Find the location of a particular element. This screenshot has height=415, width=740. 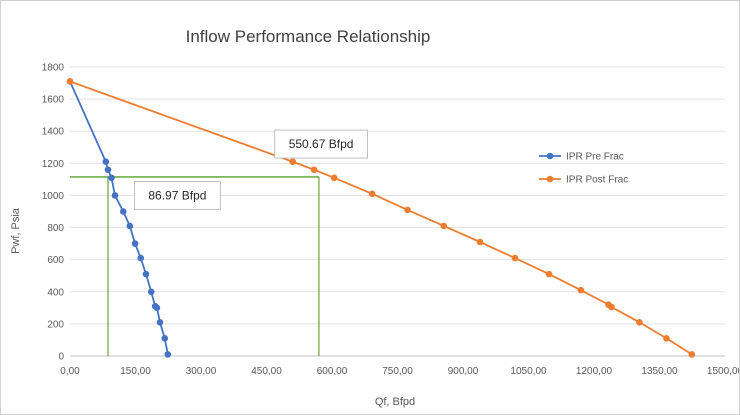

legend-label: IPR Pre Frac is located at coordinates (595, 157).